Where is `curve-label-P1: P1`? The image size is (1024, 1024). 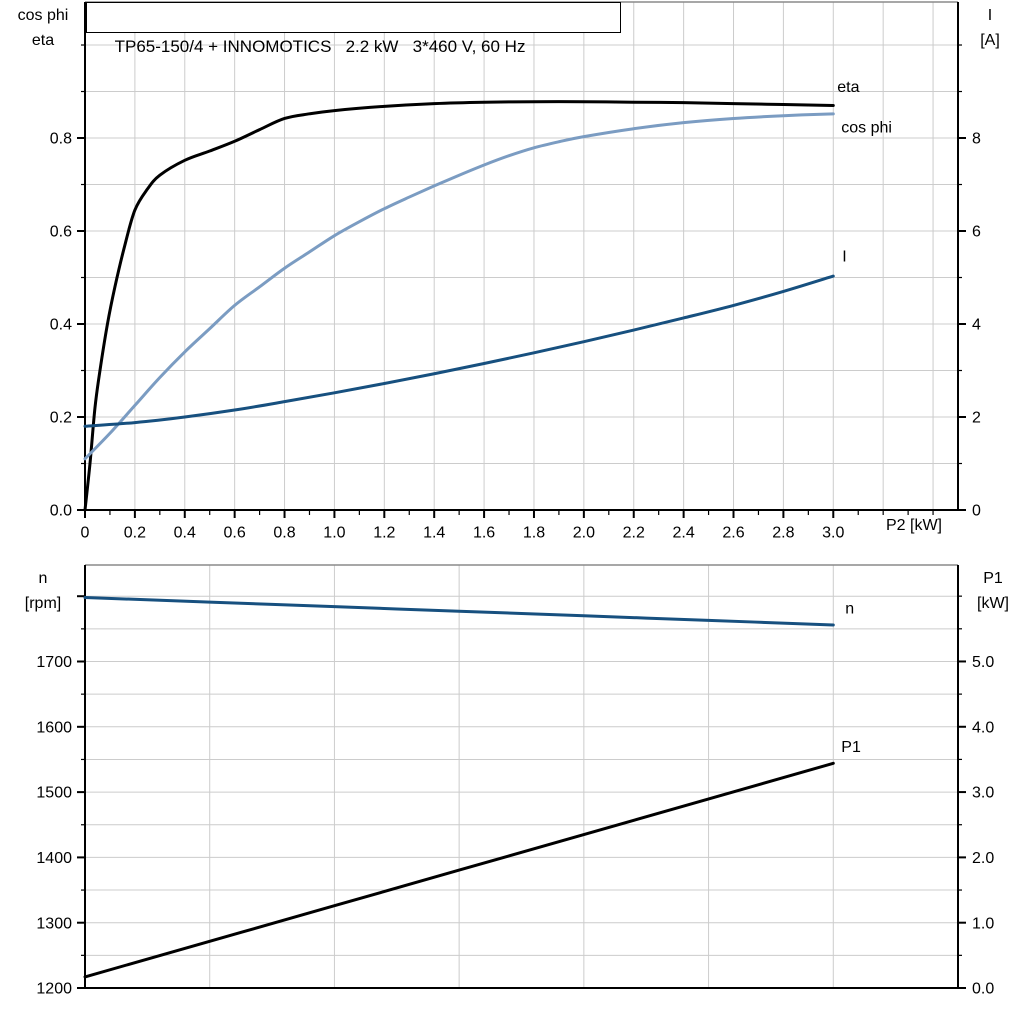 curve-label-P1: P1 is located at coordinates (851, 747).